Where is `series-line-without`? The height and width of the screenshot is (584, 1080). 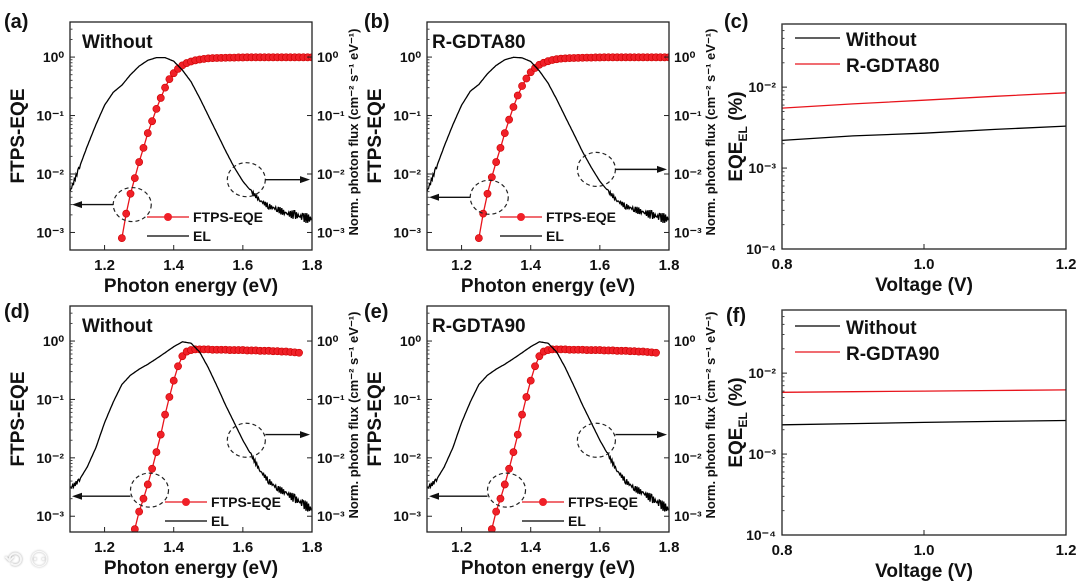
series-line-without is located at coordinates (924, 422).